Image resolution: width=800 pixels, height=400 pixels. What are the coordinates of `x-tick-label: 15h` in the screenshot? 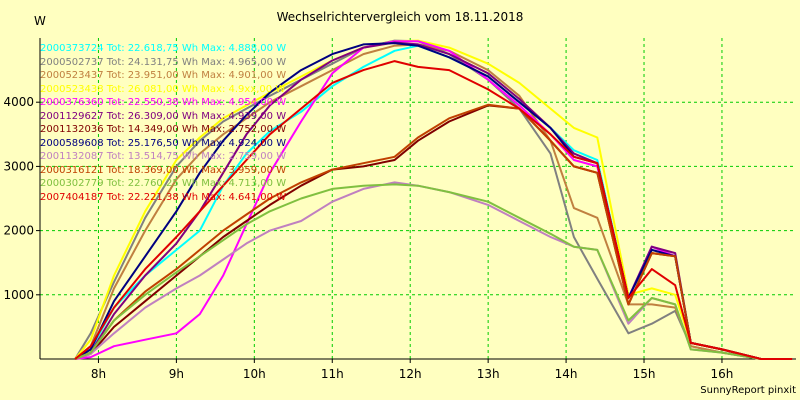 It's located at (644, 374).